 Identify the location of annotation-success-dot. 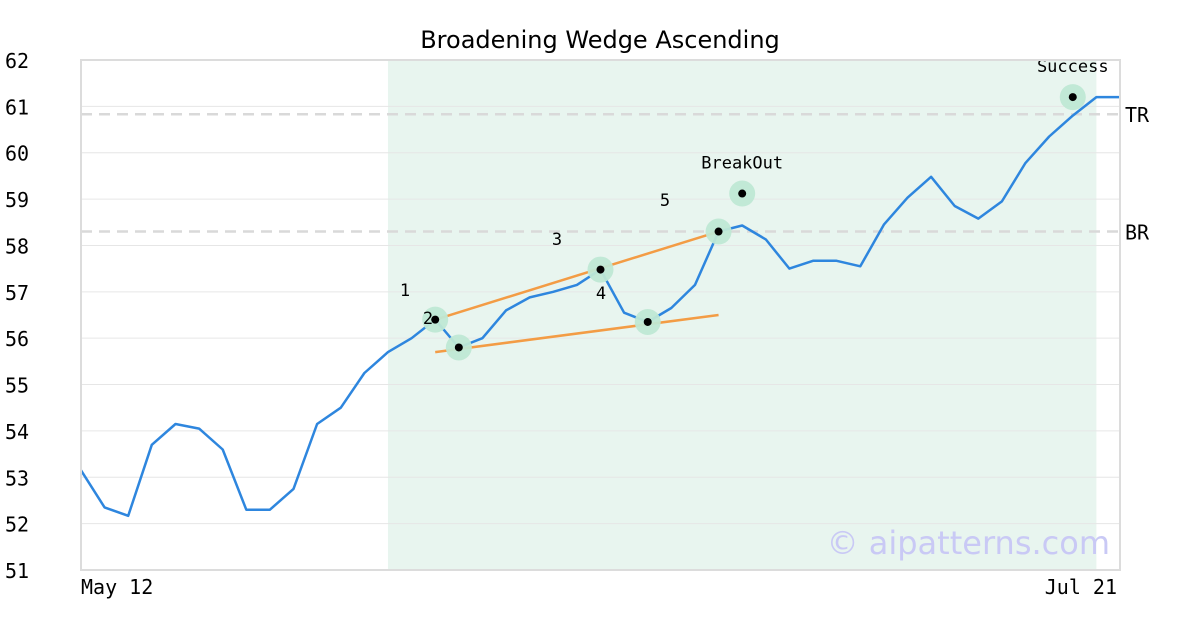
(1072, 97).